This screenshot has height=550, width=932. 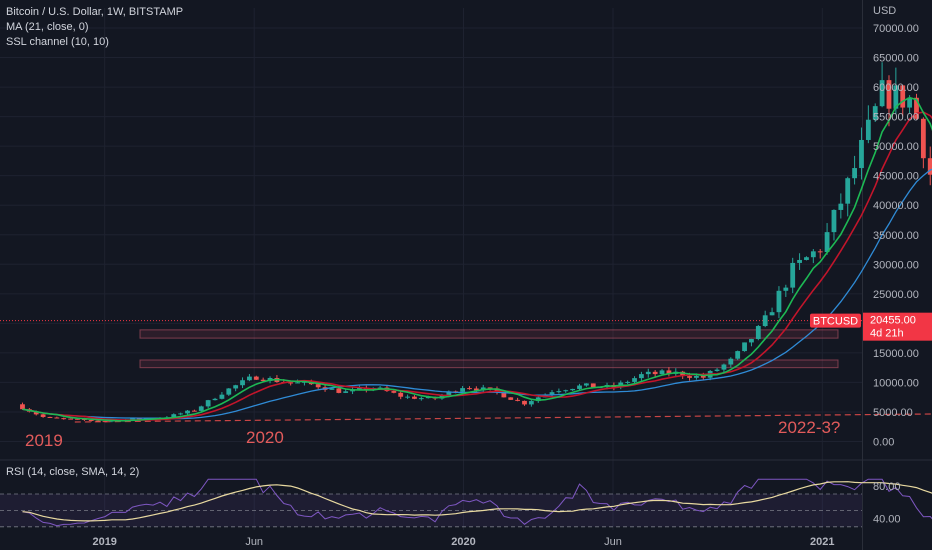 I want to click on y-tick-label: 65000.00, so click(x=896, y=59).